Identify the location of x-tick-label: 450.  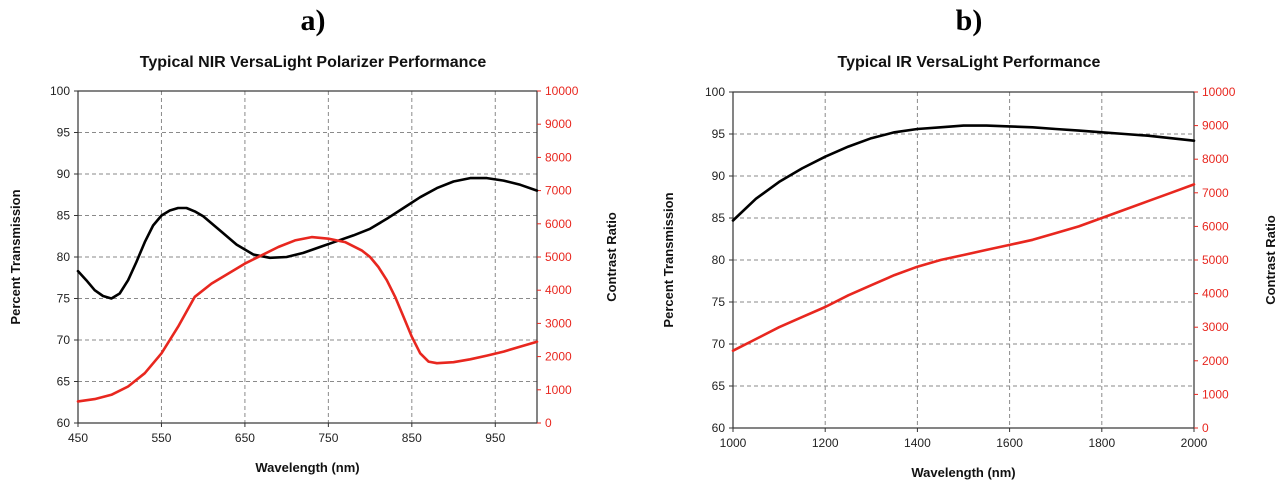
(78, 438).